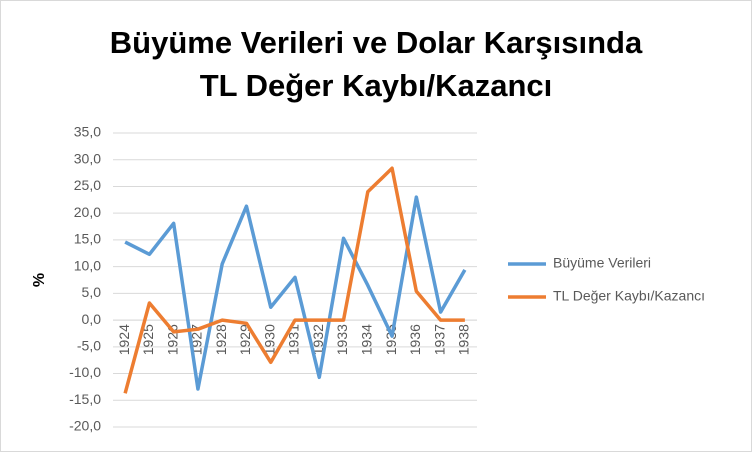 The image size is (752, 452). What do you see at coordinates (92, 319) in the screenshot?
I see `y-tick-label: 0,0` at bounding box center [92, 319].